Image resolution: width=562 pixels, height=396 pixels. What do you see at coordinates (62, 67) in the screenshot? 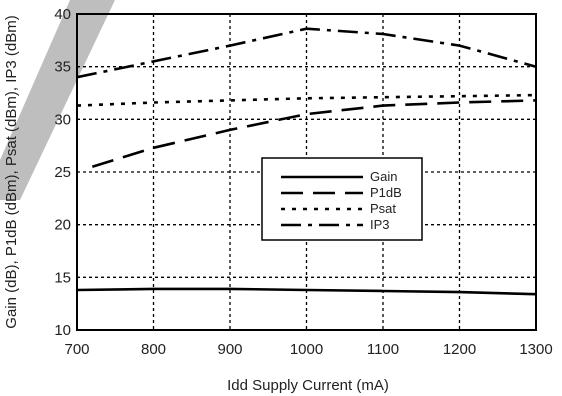
I see `y-tick-label: 35` at bounding box center [62, 67].